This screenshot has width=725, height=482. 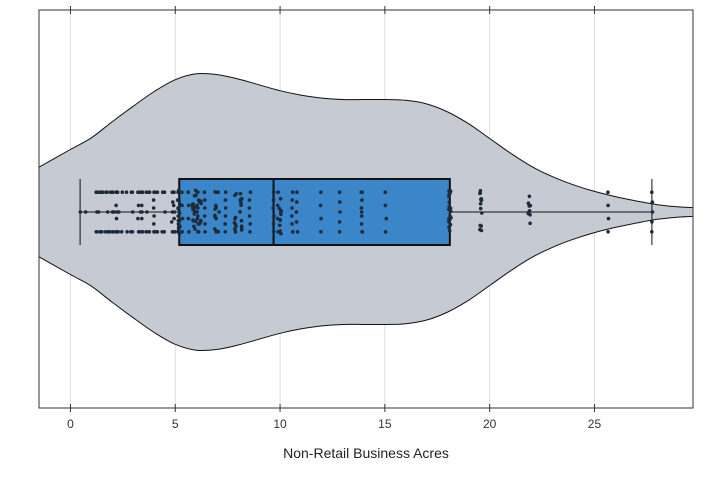 I want to click on x-tick-label: 15, so click(x=385, y=424).